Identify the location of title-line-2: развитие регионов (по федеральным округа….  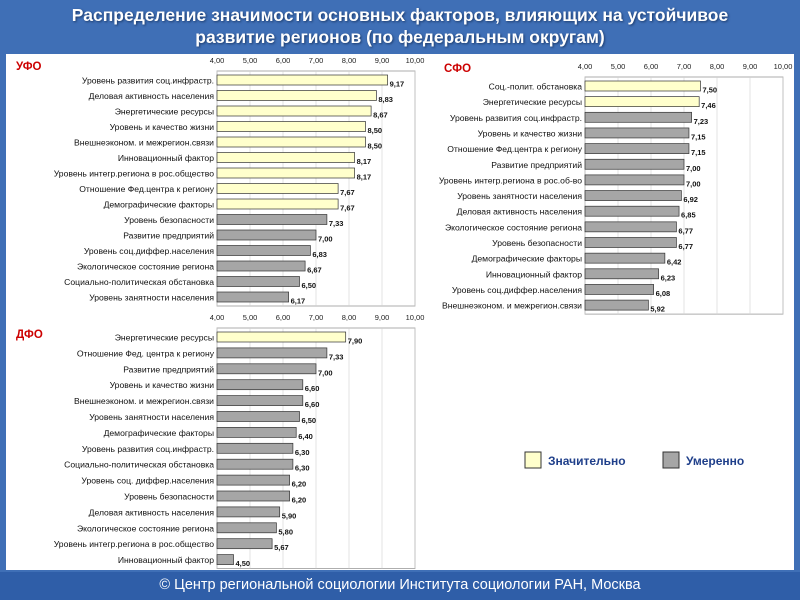
(400, 37).